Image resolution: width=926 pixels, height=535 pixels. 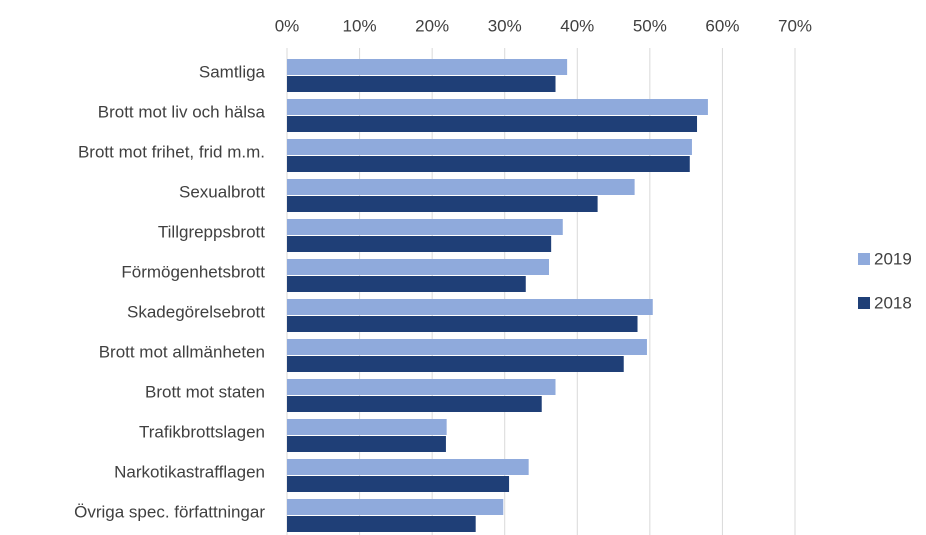 What do you see at coordinates (193, 271) in the screenshot?
I see `y-tick-label: Förmögenhetsbrott` at bounding box center [193, 271].